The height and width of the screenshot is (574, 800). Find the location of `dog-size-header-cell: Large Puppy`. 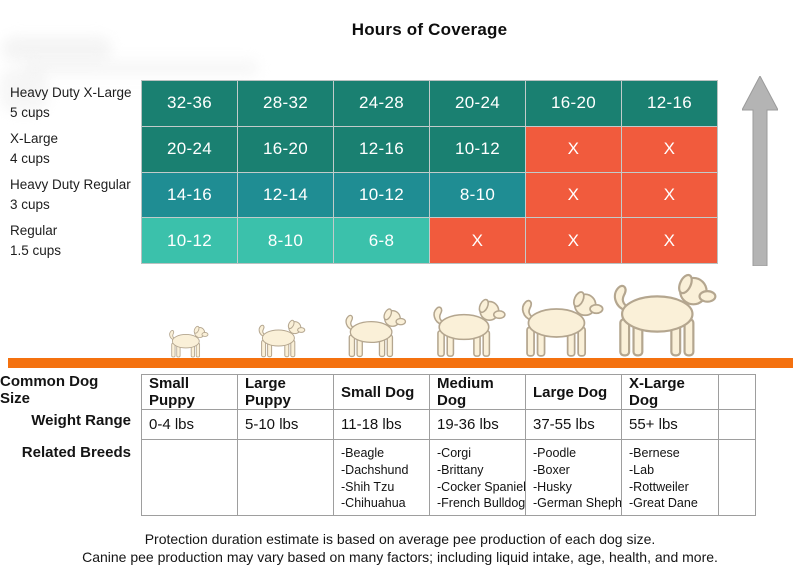

dog-size-header-cell: Large Puppy is located at coordinates (285, 392).